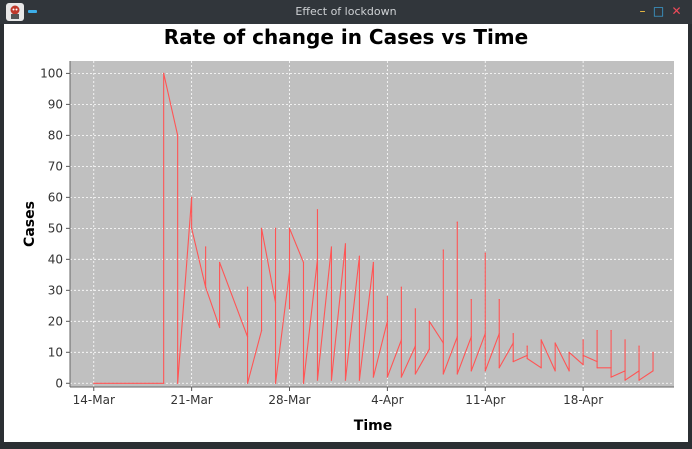 The height and width of the screenshot is (449, 692). What do you see at coordinates (583, 400) in the screenshot?
I see `x-tick-label: 18-Apr` at bounding box center [583, 400].